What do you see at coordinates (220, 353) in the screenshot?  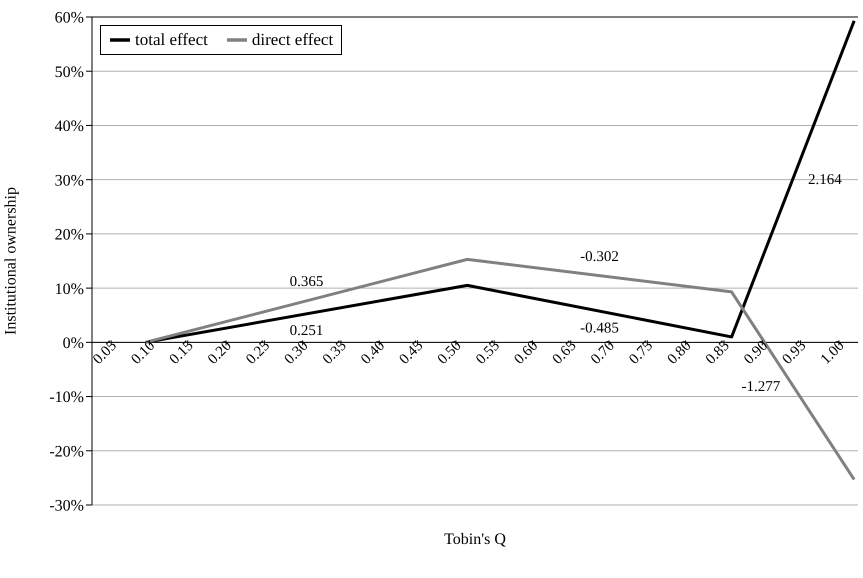 I see `x-tick-label: 0.20` at bounding box center [220, 353].